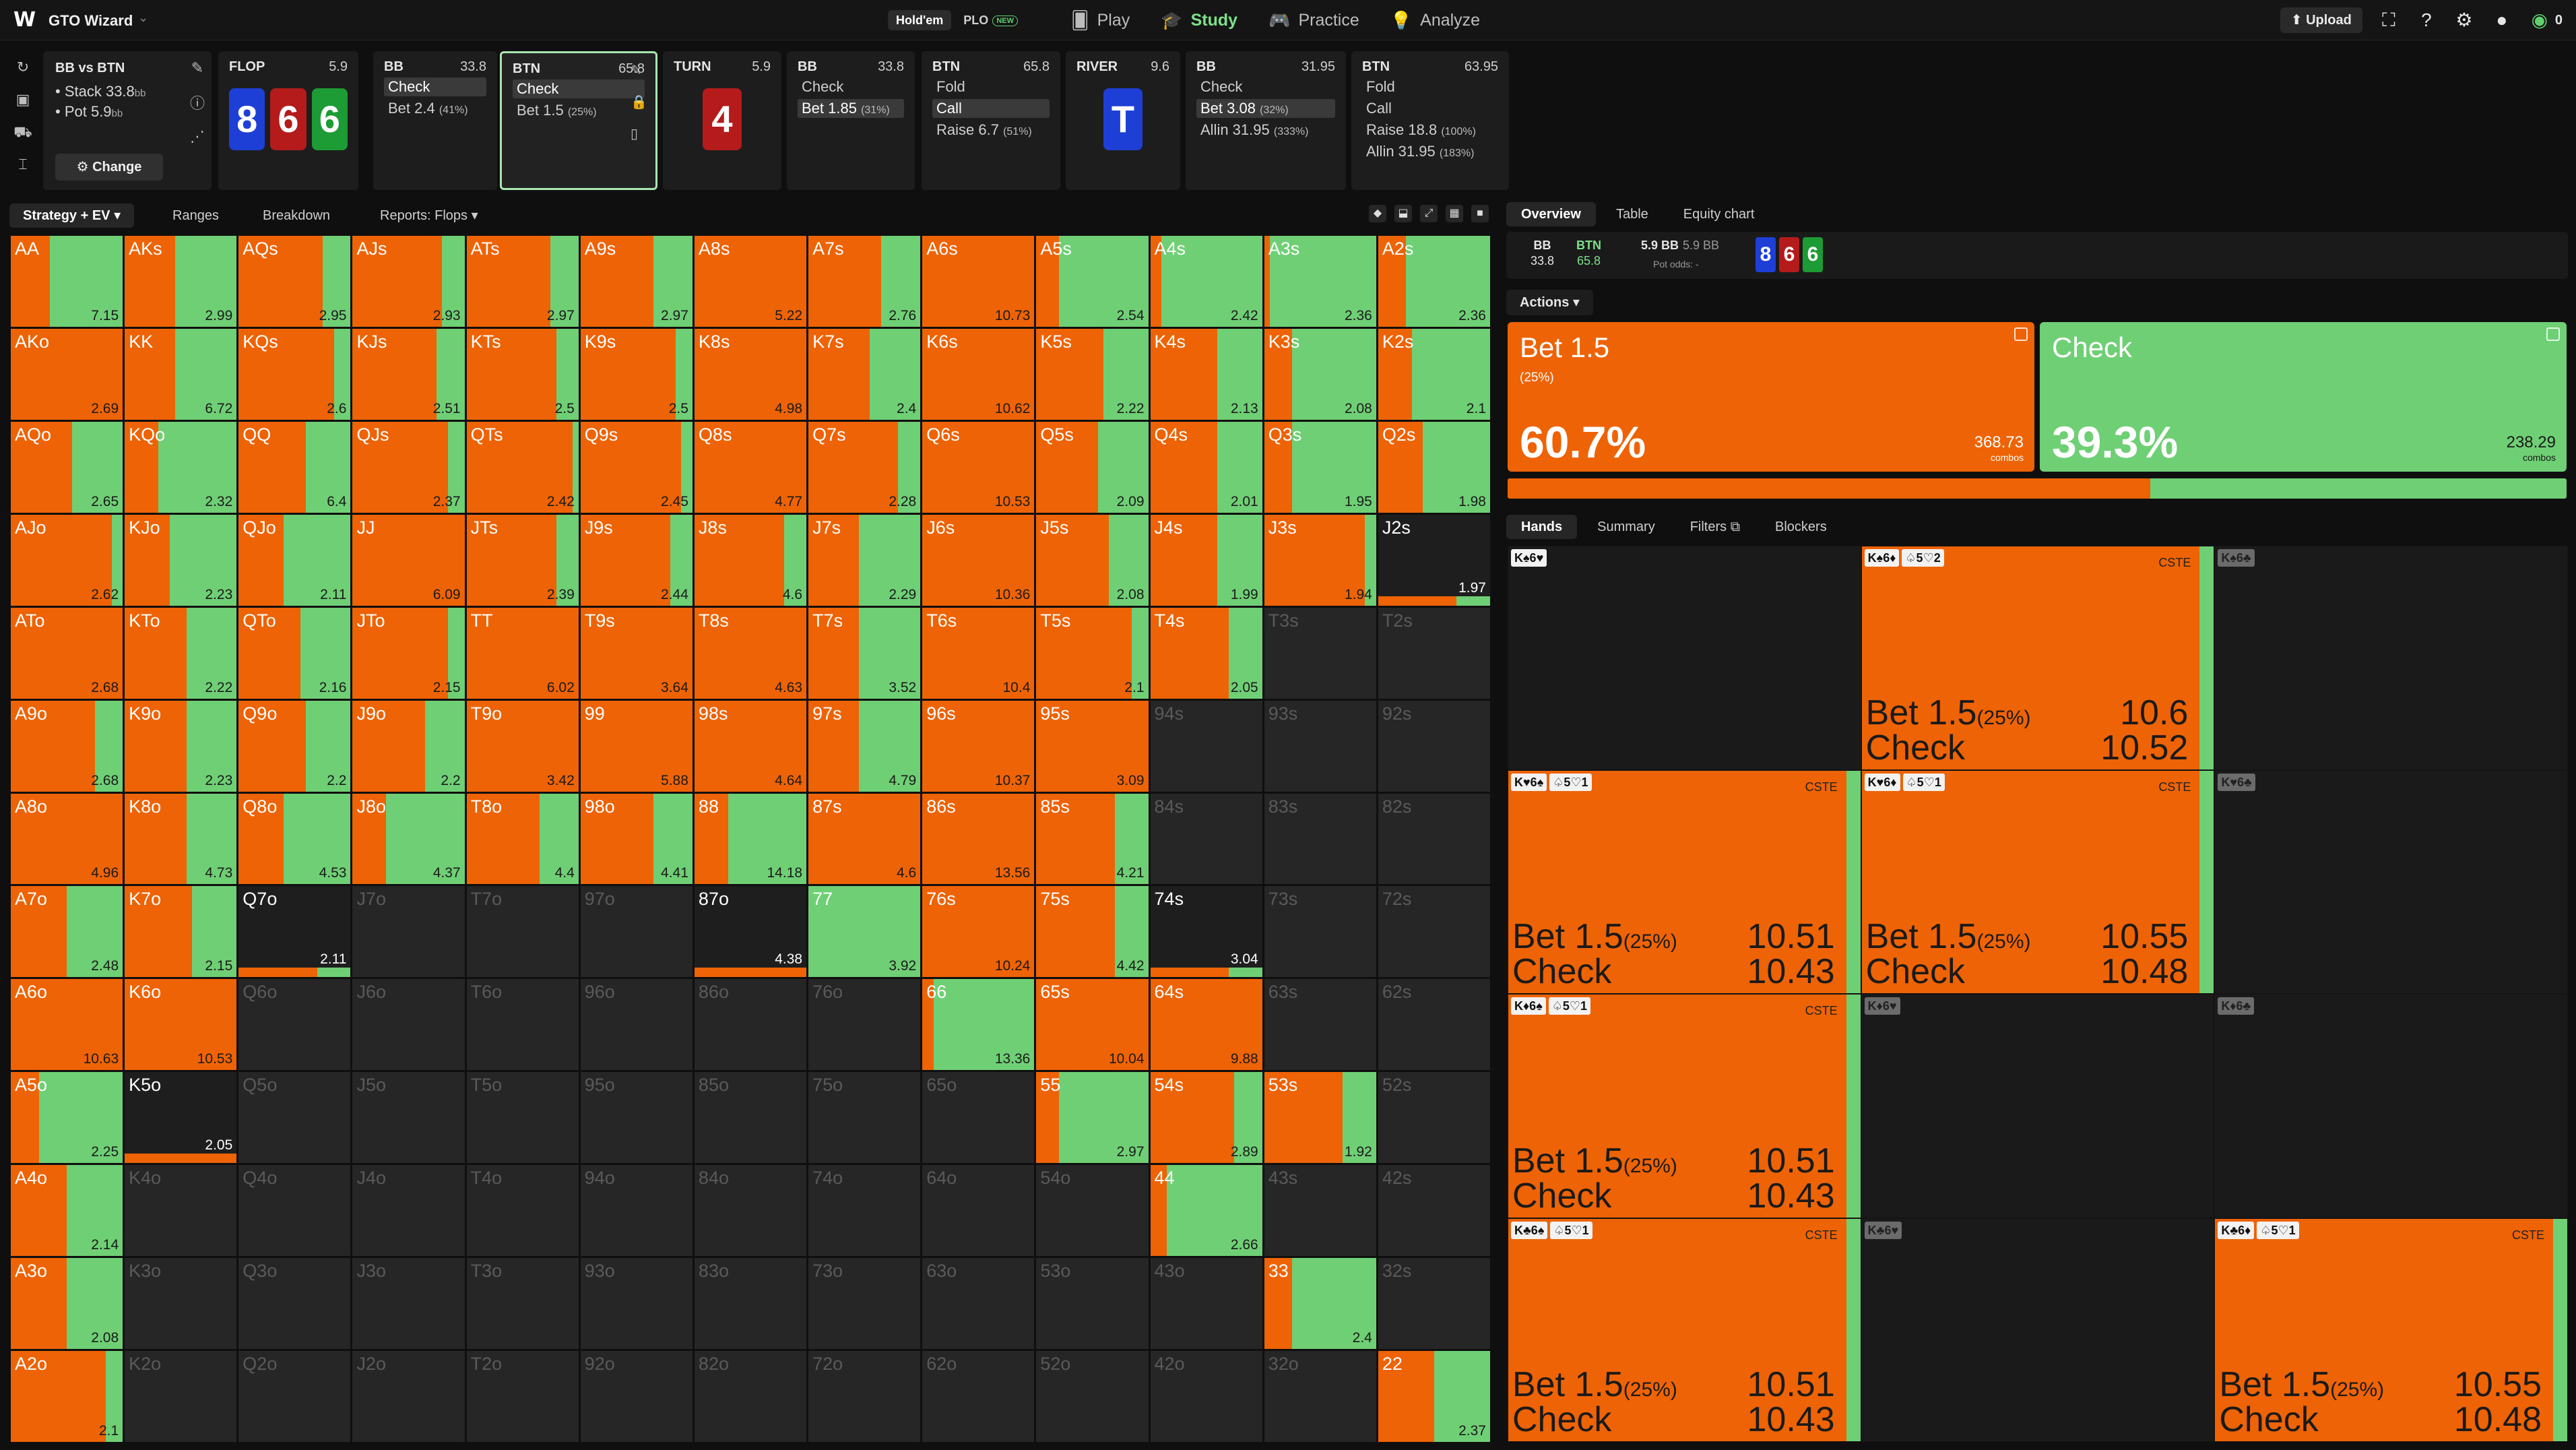 This screenshot has height=1450, width=2576. What do you see at coordinates (636, 932) in the screenshot?
I see `hand-cell: 97o` at bounding box center [636, 932].